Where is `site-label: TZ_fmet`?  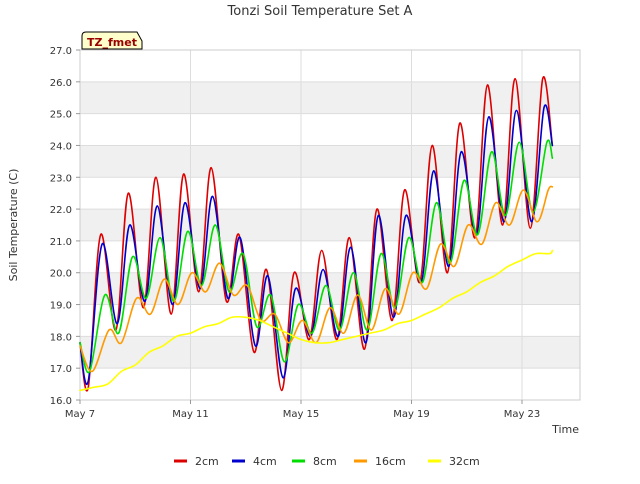
site-label: TZ_fmet is located at coordinates (112, 42).